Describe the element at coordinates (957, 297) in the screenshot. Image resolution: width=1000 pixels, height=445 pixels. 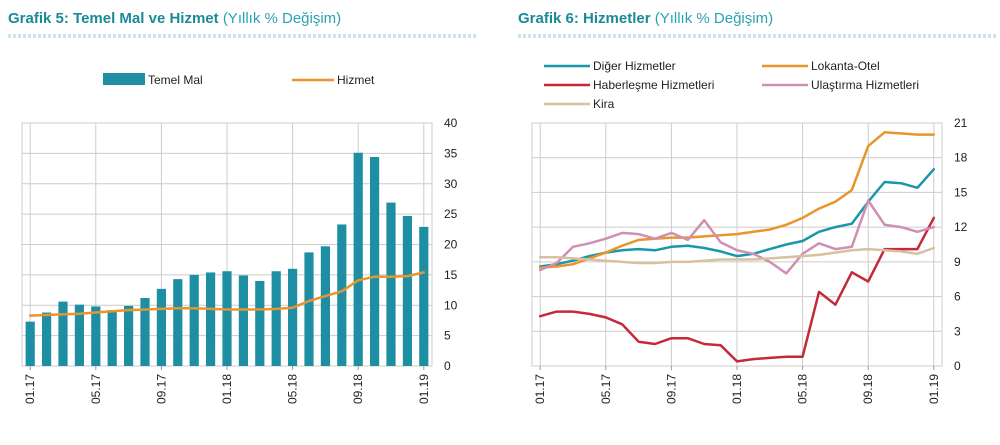
I see `y-tick-label: 6` at that location.